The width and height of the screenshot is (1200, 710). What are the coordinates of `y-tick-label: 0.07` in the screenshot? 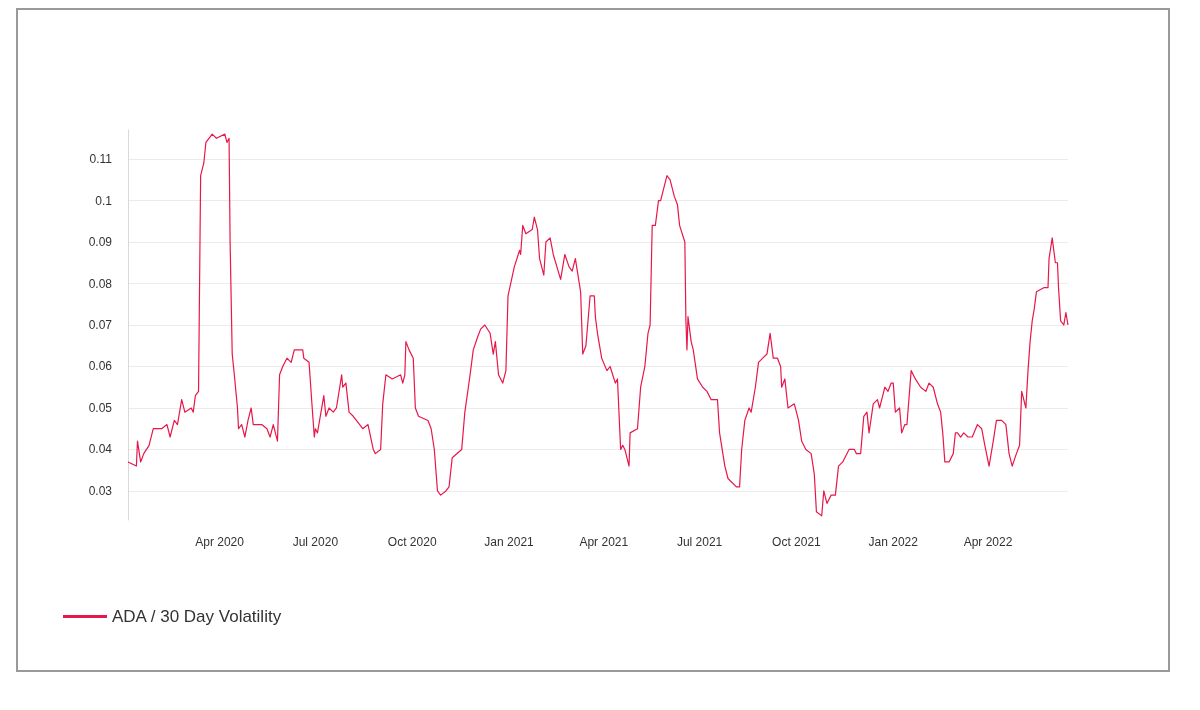 It's located at (100, 325).